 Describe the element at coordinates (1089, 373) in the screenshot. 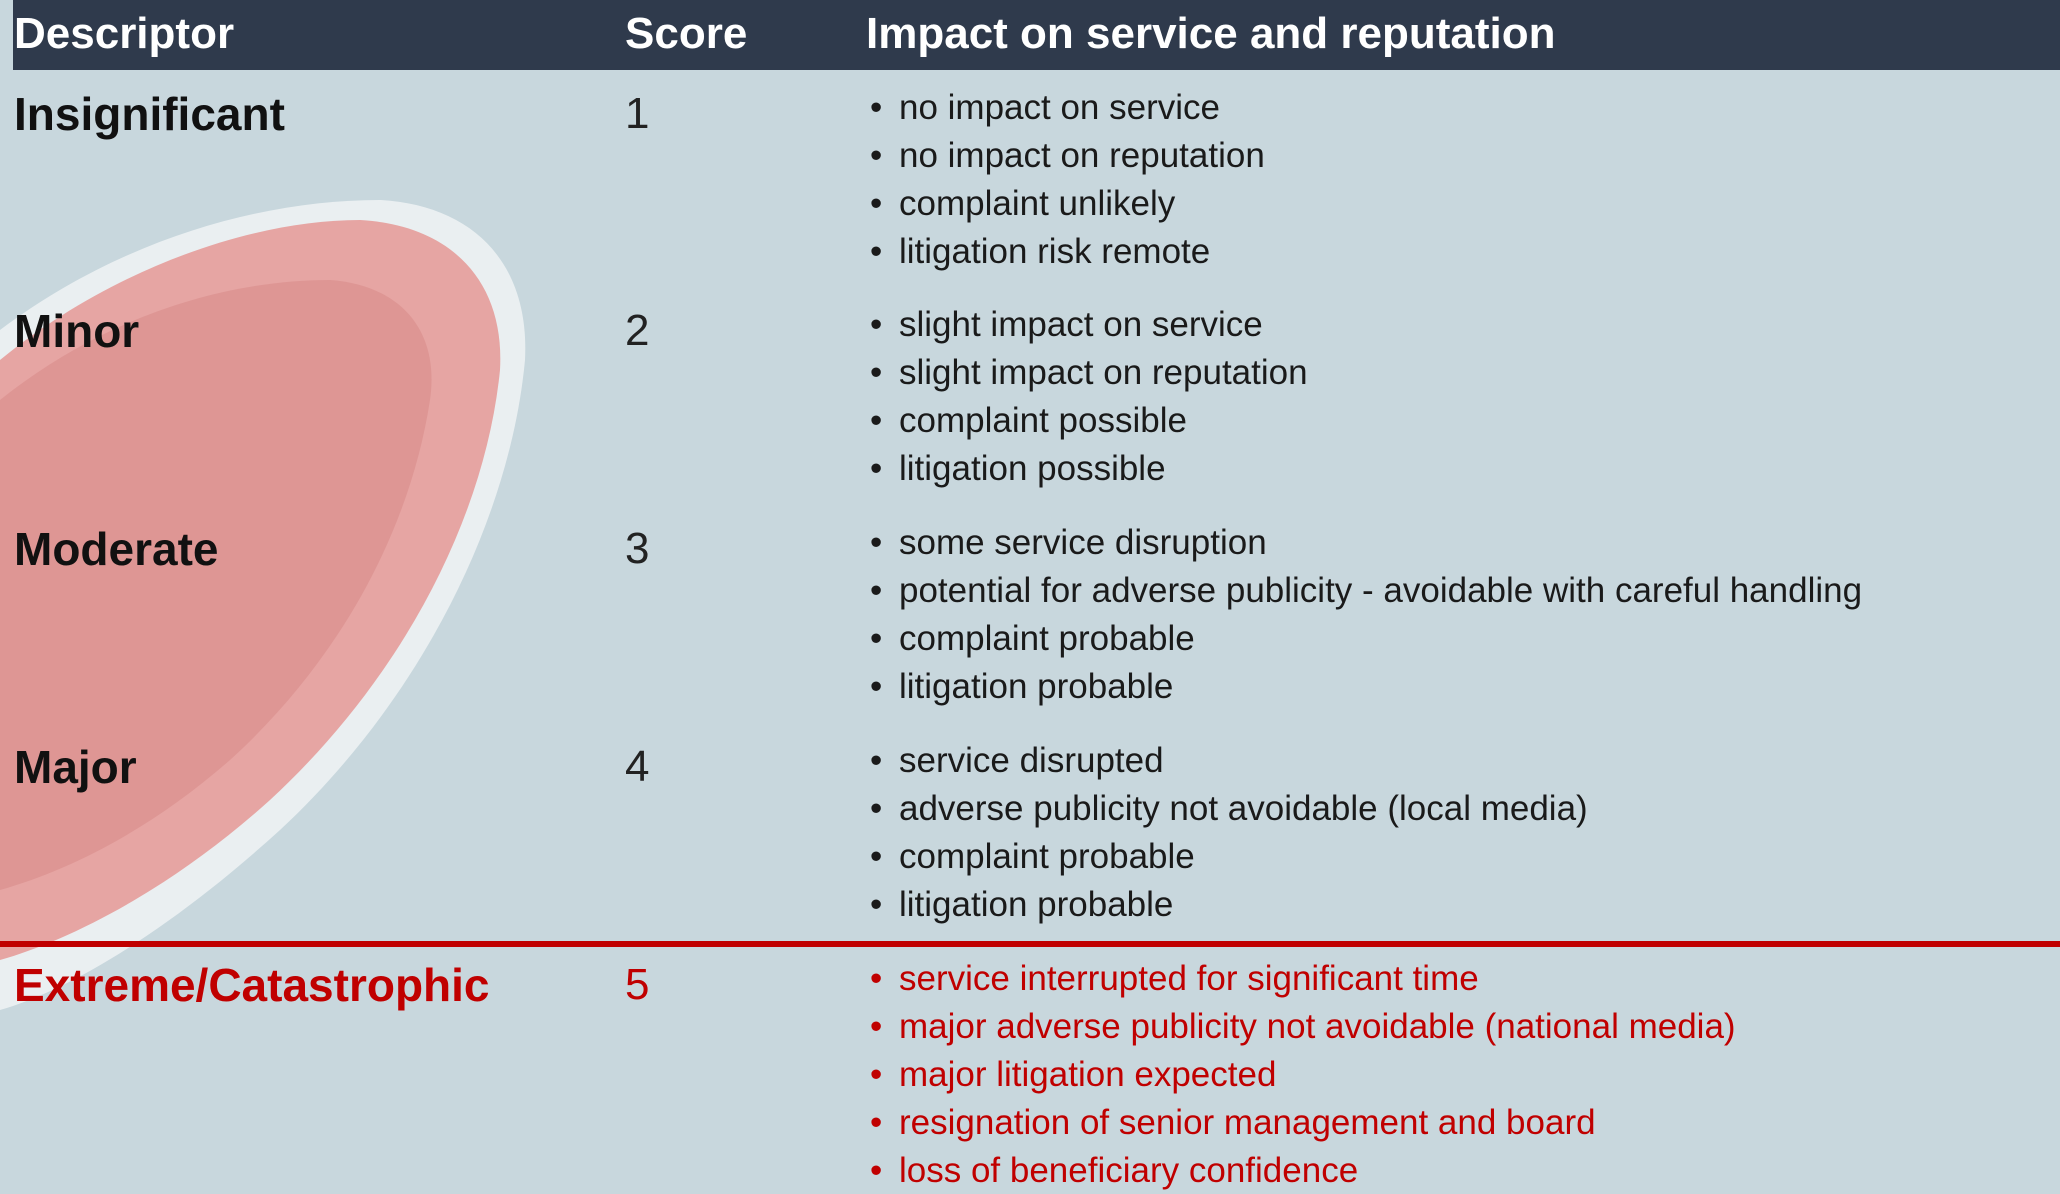

I see `bullet-item: slight impact on reputation` at that location.